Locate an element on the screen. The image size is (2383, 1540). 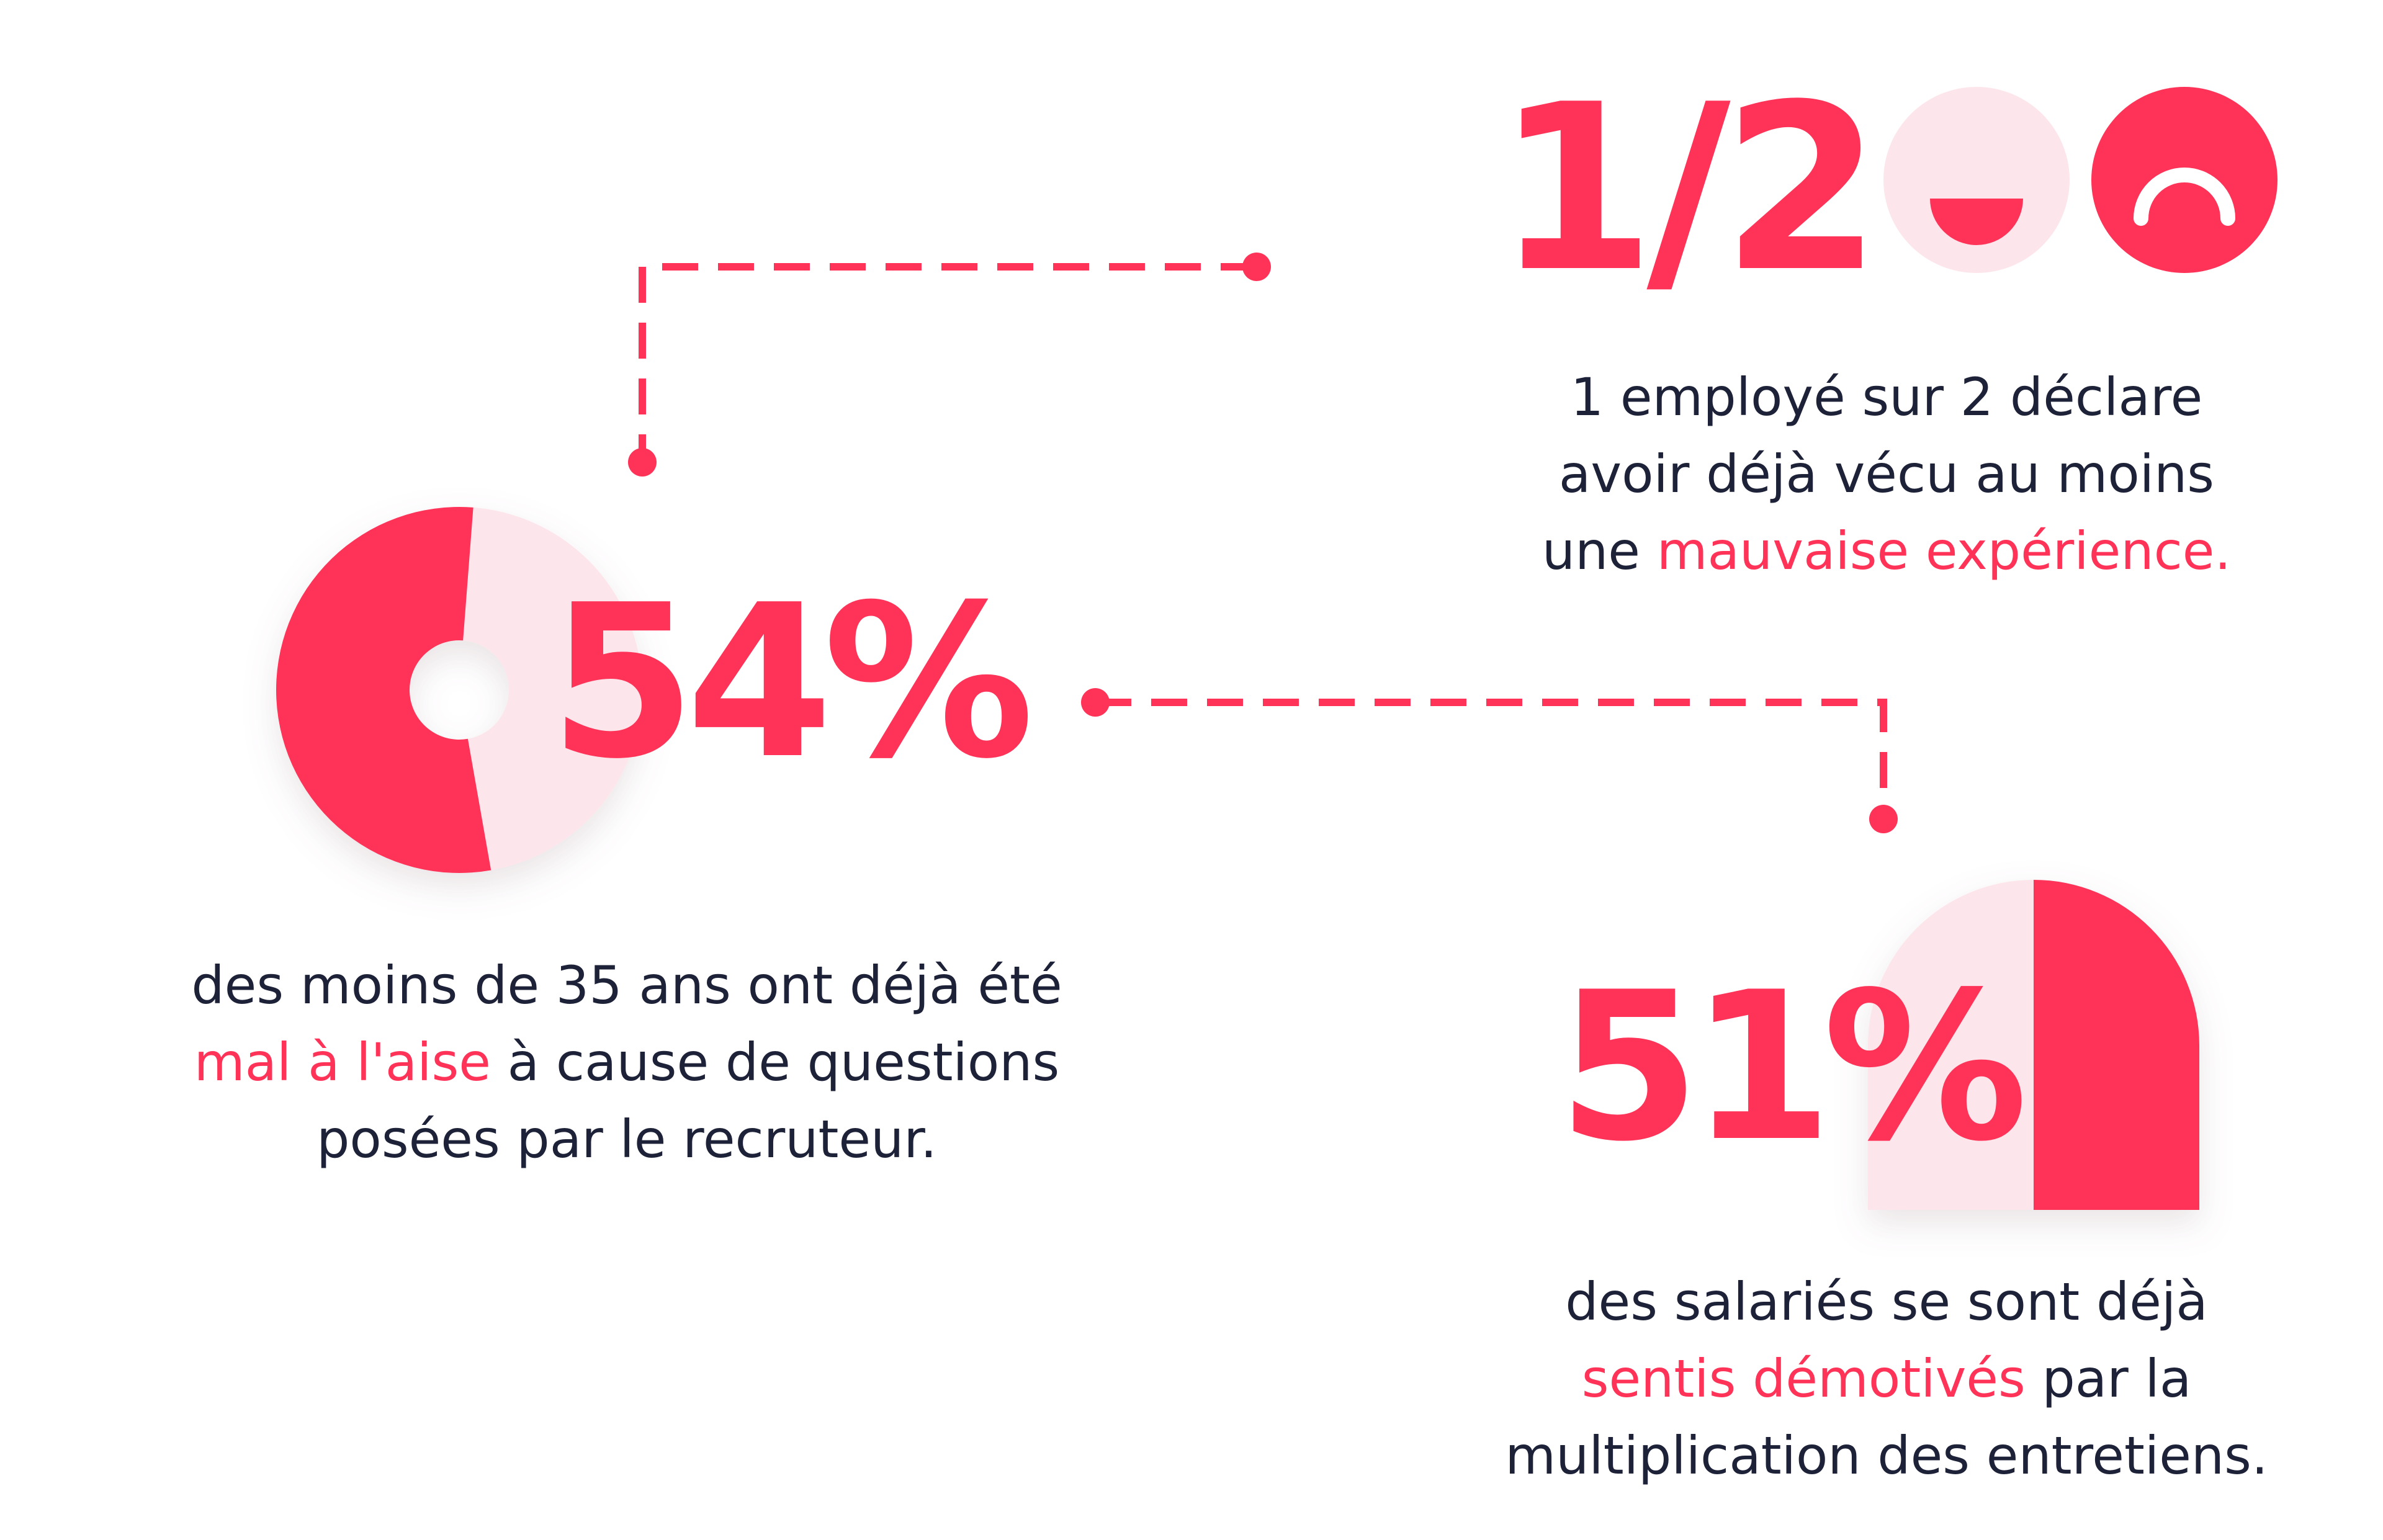
caption-line: sentis démotivés par la is located at coordinates (1886, 1378).